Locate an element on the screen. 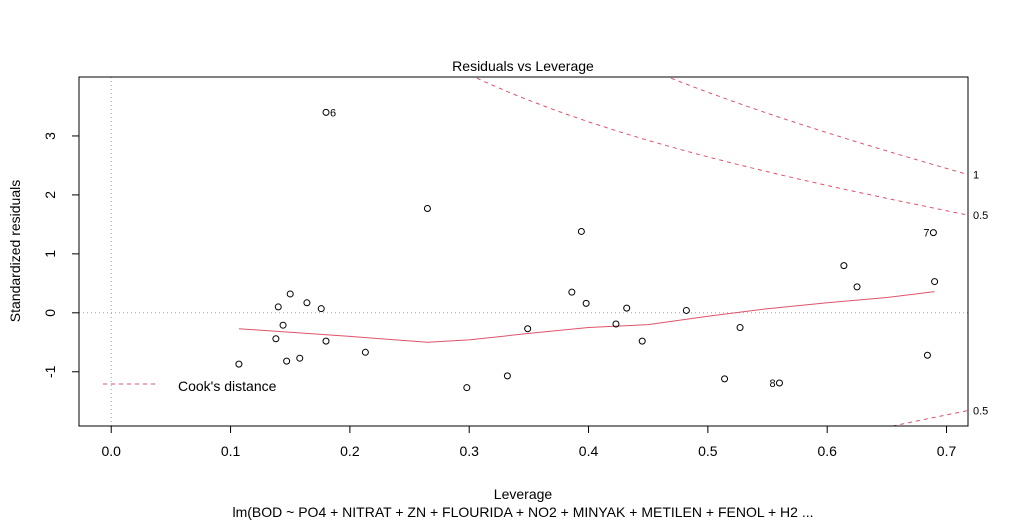 The height and width of the screenshot is (524, 1009). x-axis: 0.0 0.1 0.2 0.3 0.4 0.5 0.6 0.7 is located at coordinates (529, 442).